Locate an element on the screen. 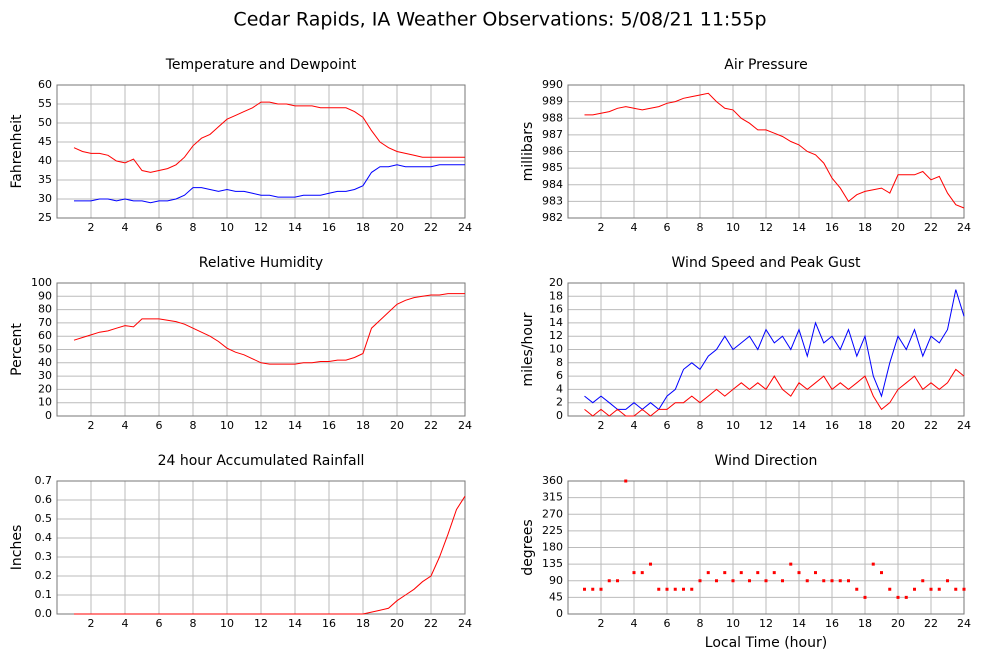 Image resolution: width=1000 pixels, height=660 pixels. y-tick-label: 45 is located at coordinates (45, 141).